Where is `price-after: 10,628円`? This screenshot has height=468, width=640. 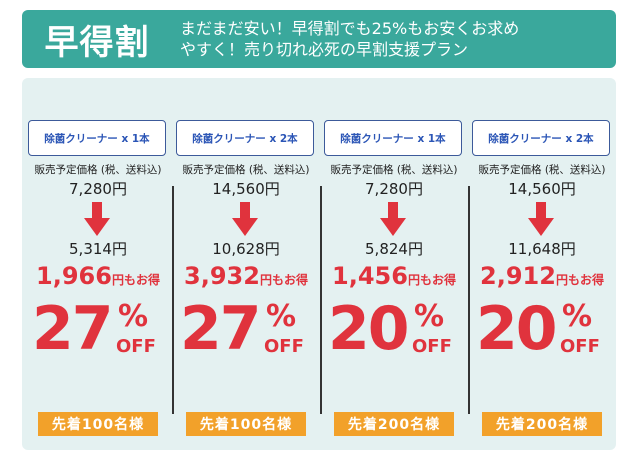 price-after: 10,628円 is located at coordinates (246, 249).